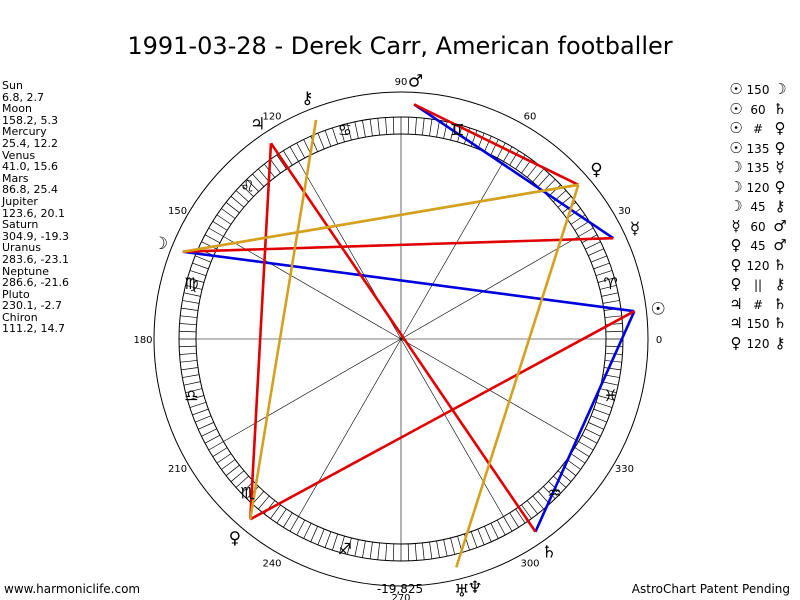 The width and height of the screenshot is (800, 600). Describe the element at coordinates (489, 288) in the screenshot. I see `wheel-spoke` at that location.